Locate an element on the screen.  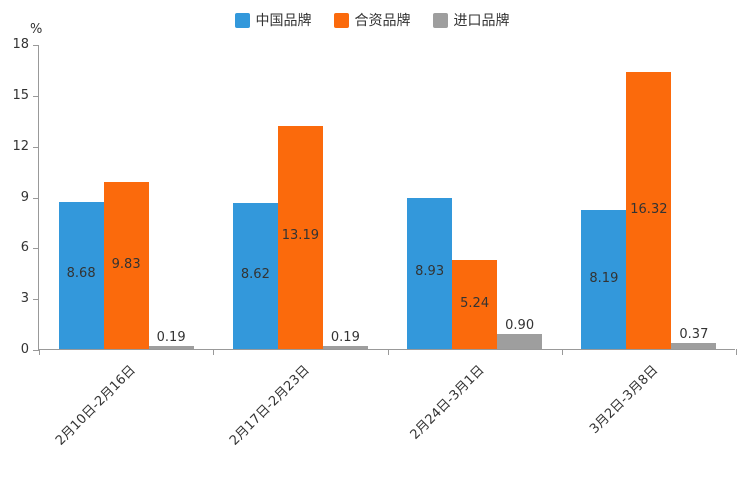
bar-value-label: 8.93 is located at coordinates (430, 272).